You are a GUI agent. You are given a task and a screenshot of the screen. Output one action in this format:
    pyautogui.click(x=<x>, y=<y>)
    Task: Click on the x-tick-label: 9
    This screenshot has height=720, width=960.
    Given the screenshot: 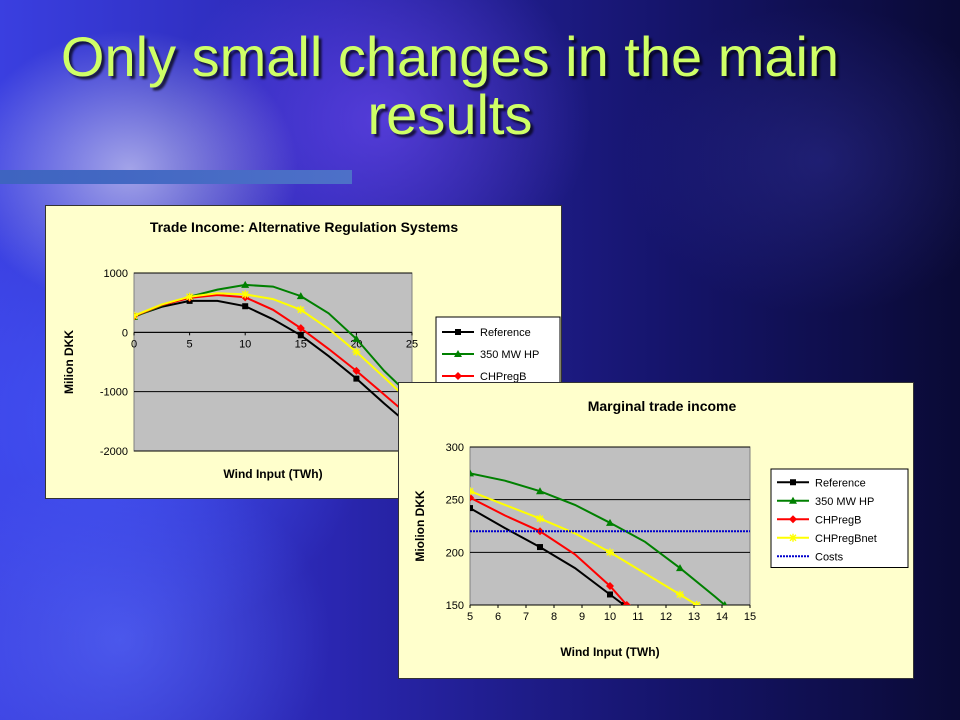 What is the action you would take?
    pyautogui.click(x=582, y=617)
    